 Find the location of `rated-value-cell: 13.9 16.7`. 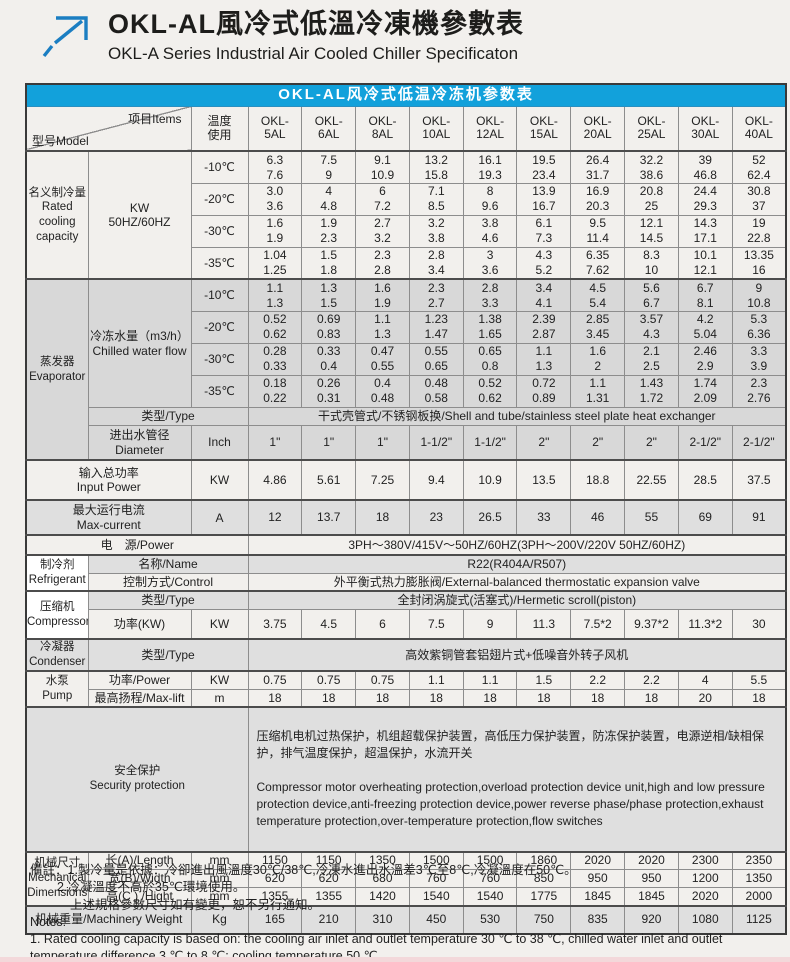

rated-value-cell: 13.9 16.7 is located at coordinates (544, 199).